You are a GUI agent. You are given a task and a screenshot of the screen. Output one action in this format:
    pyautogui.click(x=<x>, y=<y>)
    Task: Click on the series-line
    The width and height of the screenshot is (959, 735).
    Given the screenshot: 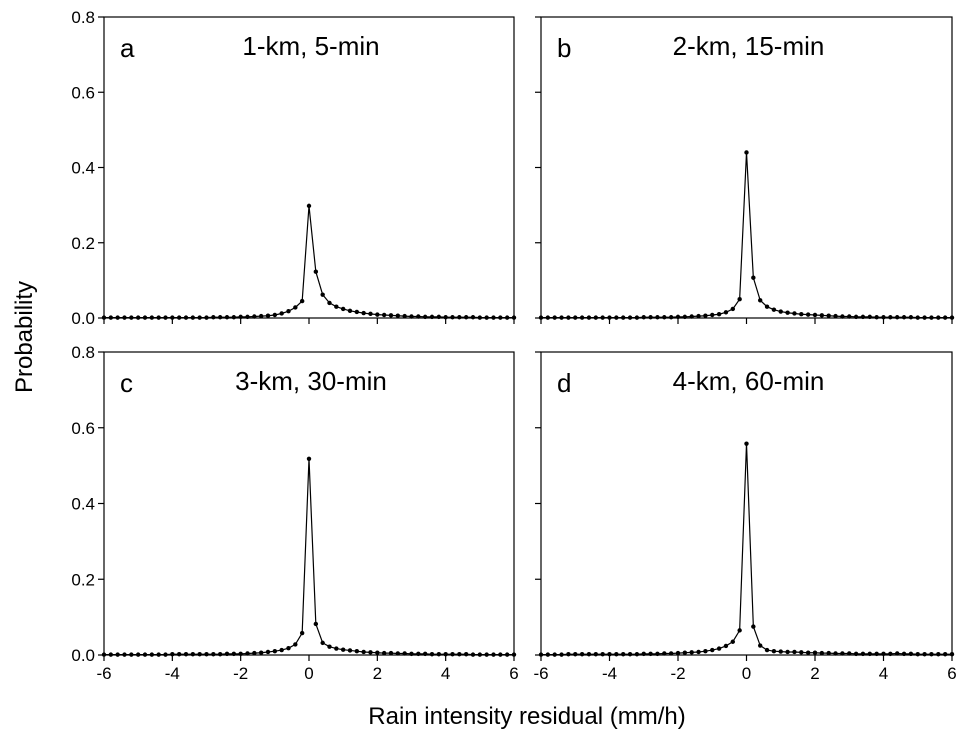 What is the action you would take?
    pyautogui.click(x=746, y=549)
    